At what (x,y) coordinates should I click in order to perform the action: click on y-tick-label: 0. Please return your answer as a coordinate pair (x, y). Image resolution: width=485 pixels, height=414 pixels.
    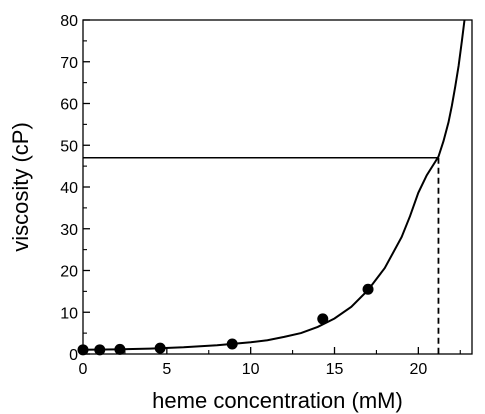
    Looking at the image, I should click on (73, 355).